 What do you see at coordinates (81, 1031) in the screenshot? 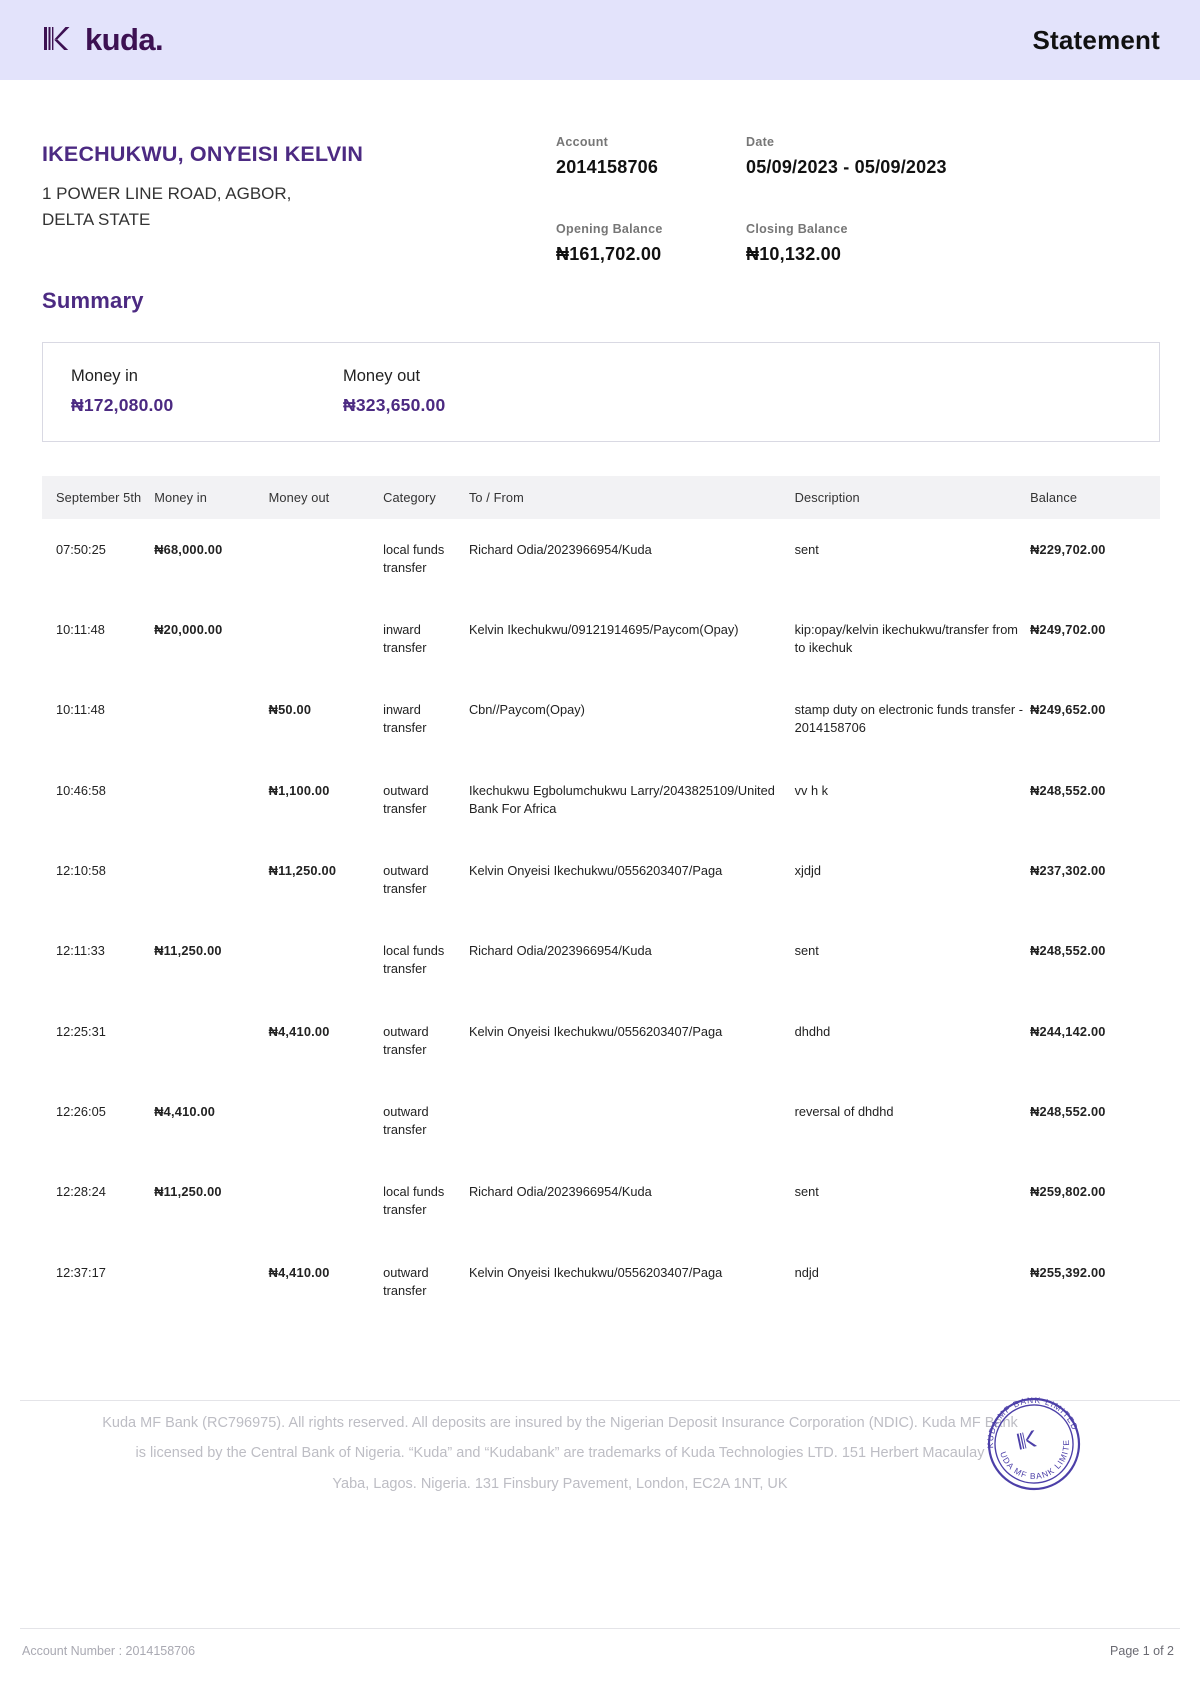
I see `cell-time: 12:25:31` at bounding box center [81, 1031].